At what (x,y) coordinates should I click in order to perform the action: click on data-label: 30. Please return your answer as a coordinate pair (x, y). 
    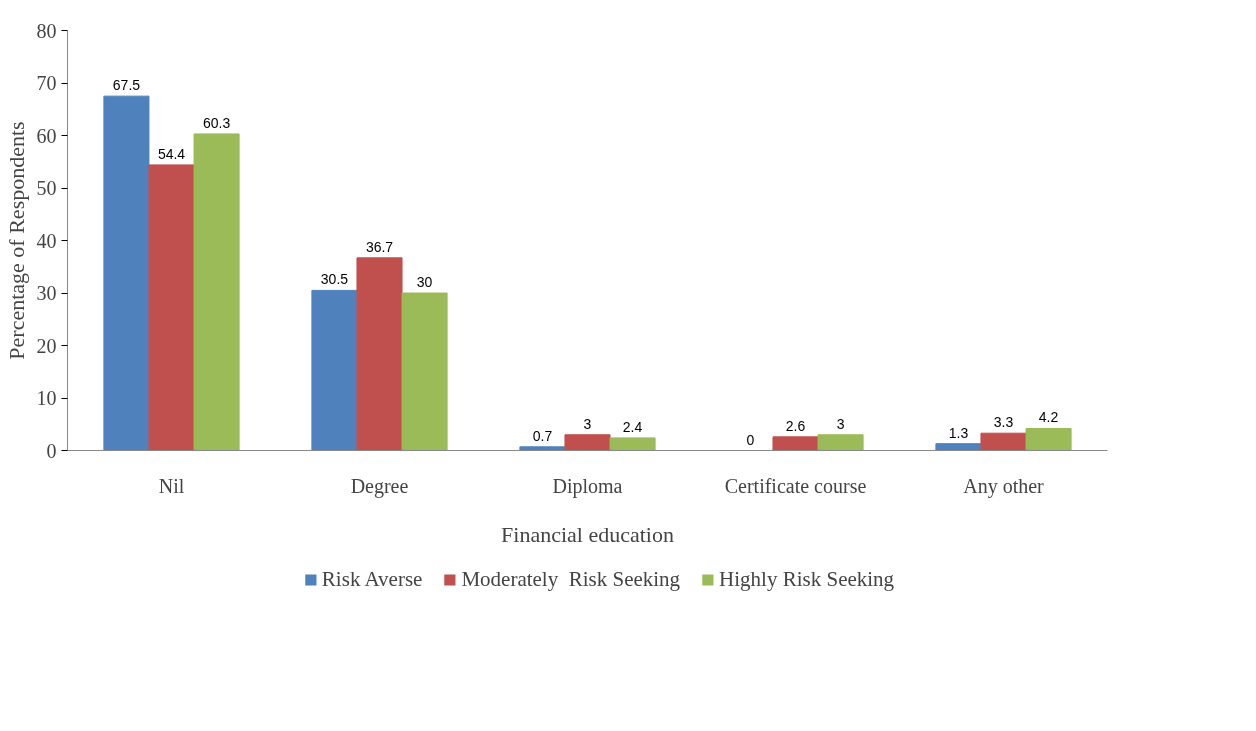
    Looking at the image, I should click on (424, 282).